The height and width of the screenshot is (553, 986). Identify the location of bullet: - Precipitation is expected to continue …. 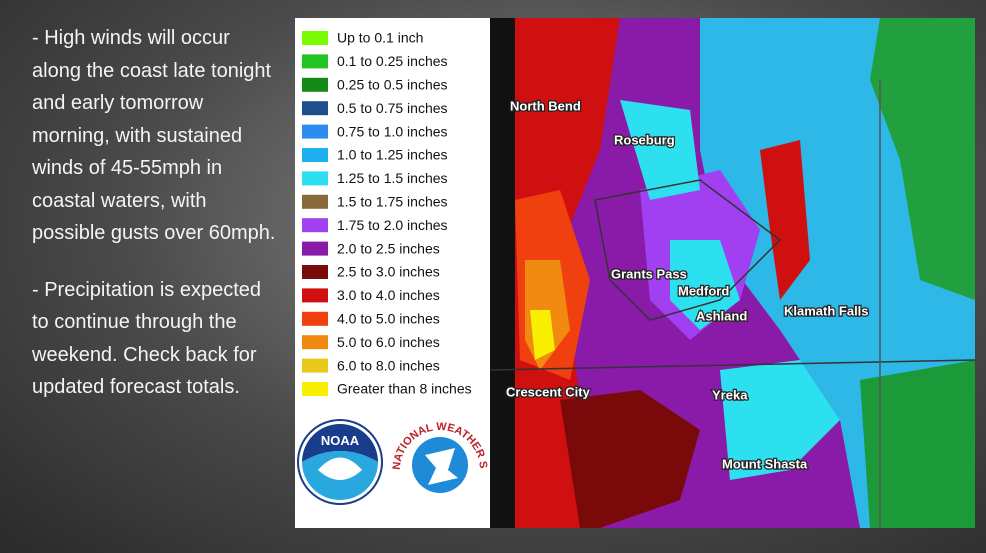
(147, 338).